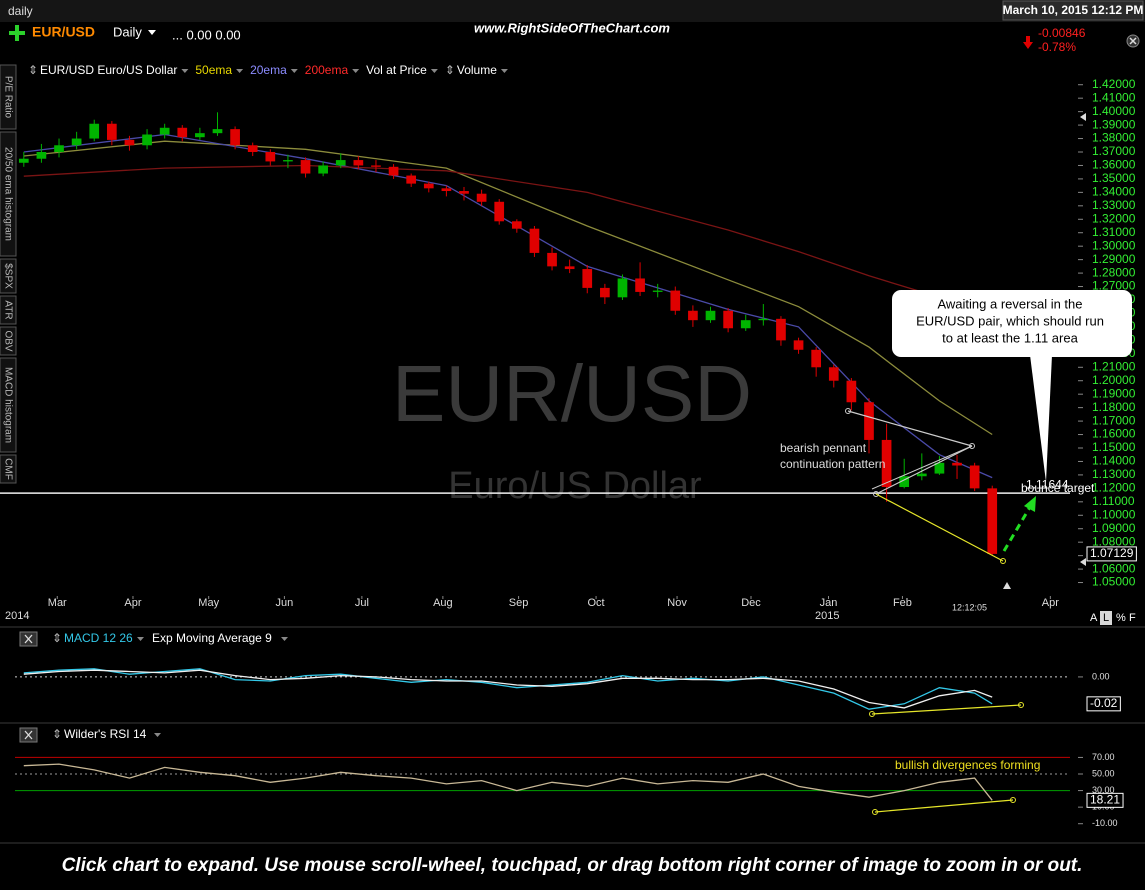  I want to click on side-tab-label: P/E Ratio, so click(7, 97).